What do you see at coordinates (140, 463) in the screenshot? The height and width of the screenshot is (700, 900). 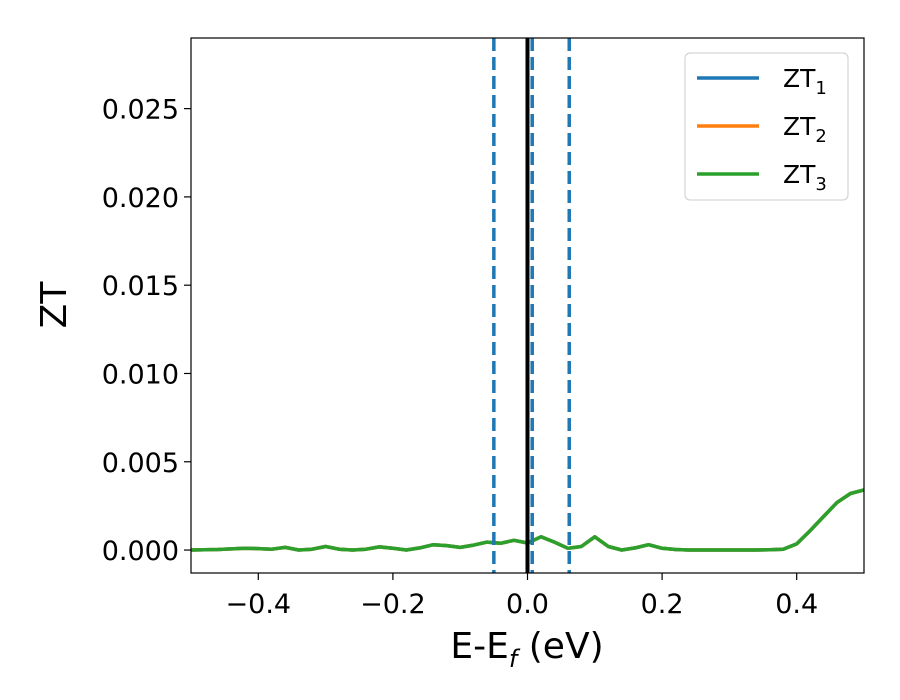 I see `y-tick-label: 0.005` at bounding box center [140, 463].